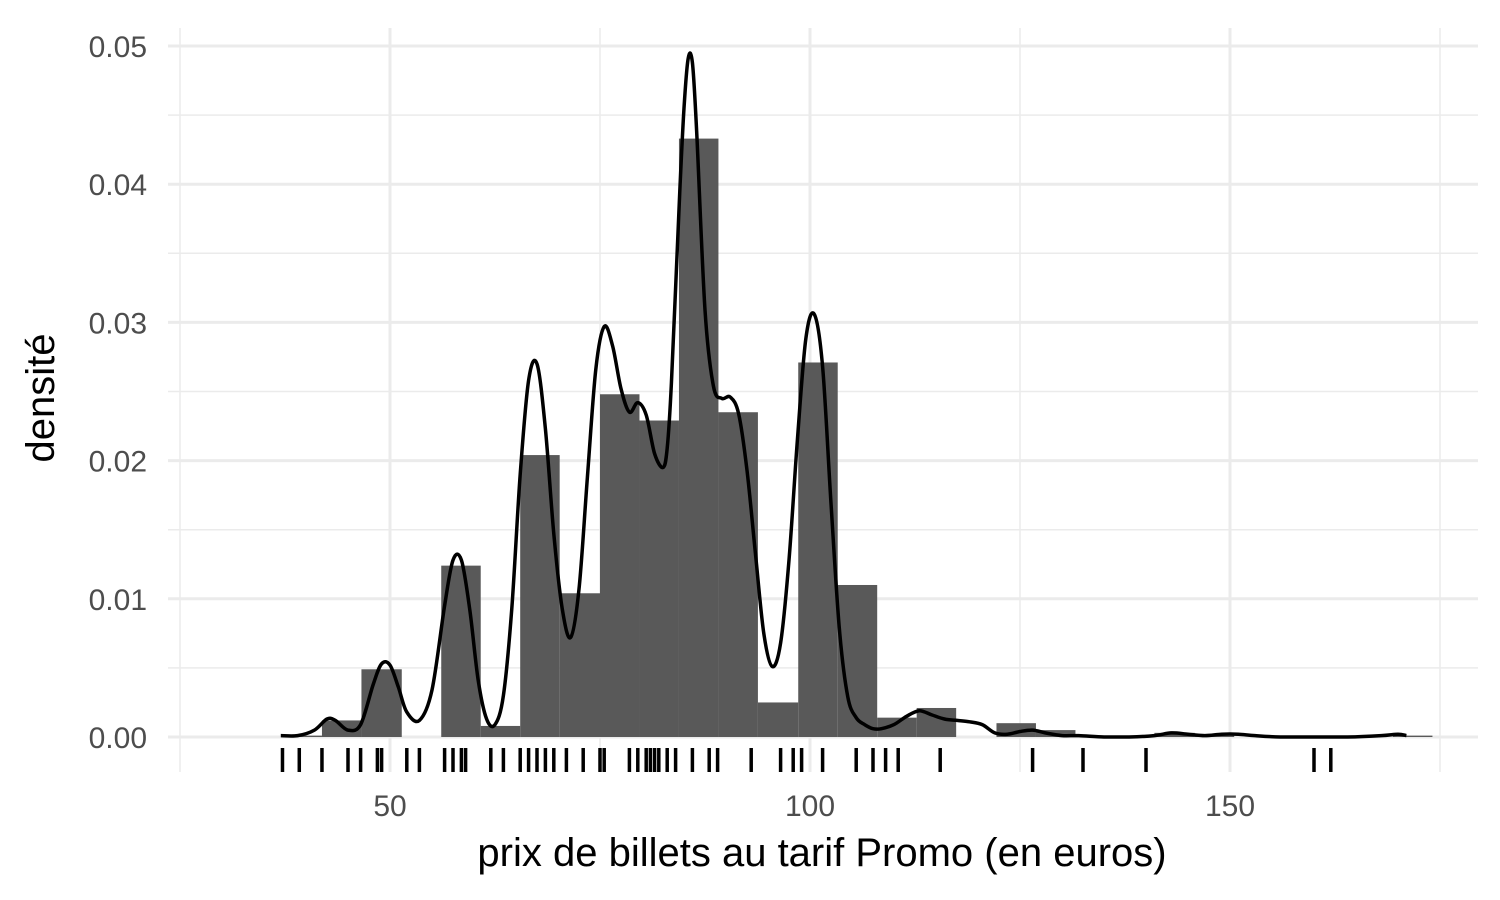  What do you see at coordinates (806, 760) in the screenshot?
I see `rug-marks` at bounding box center [806, 760].